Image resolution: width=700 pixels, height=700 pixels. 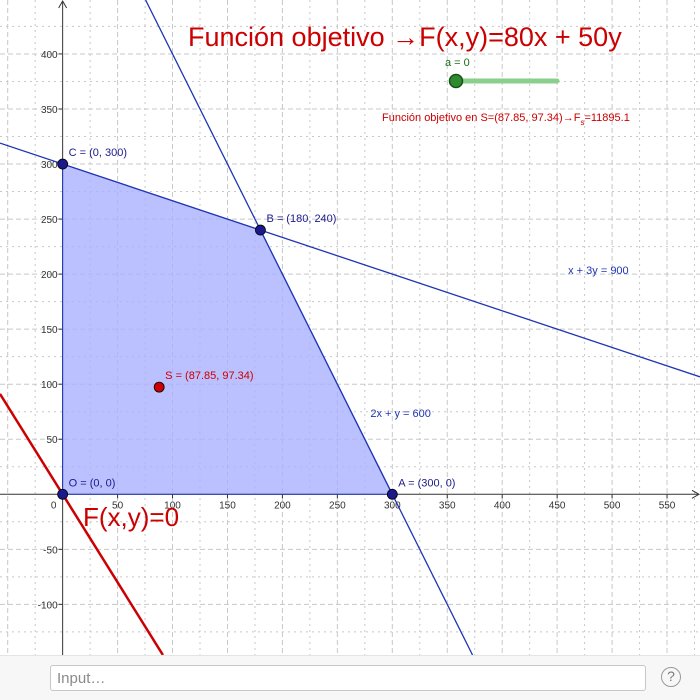 I want to click on input-field, so click(x=348, y=678).